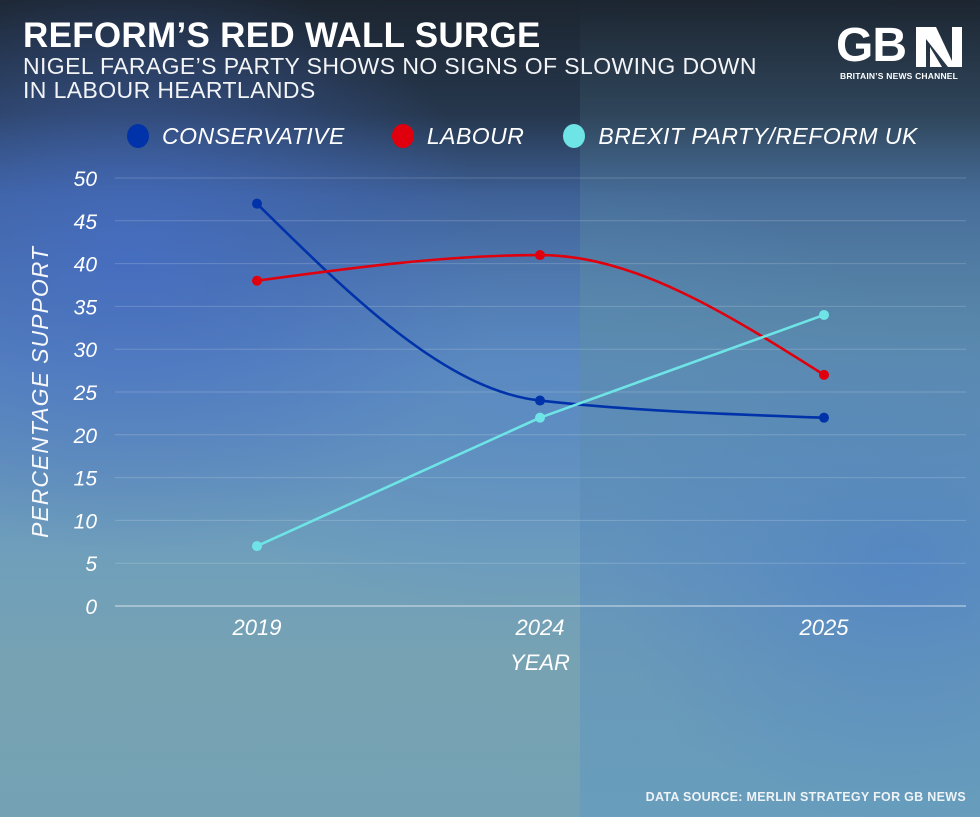  I want to click on gbnews-logo: GB BRITAIN’S NEWS CHANNEL, so click(901, 52).